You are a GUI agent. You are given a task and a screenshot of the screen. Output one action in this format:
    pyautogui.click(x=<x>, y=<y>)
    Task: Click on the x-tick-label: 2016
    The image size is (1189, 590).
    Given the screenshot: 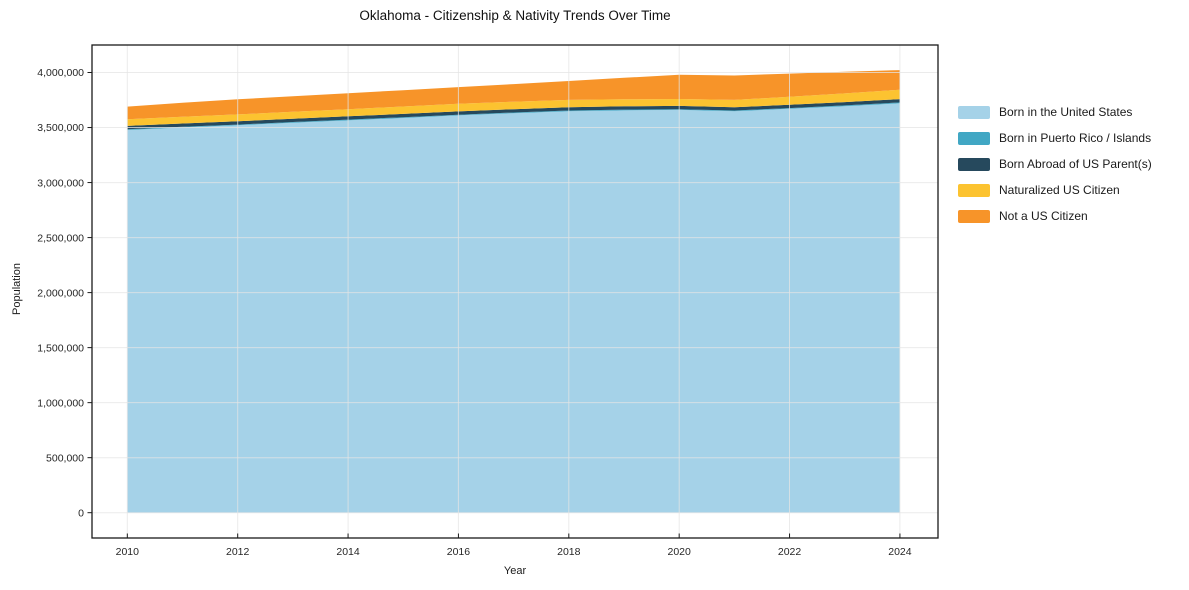 What is the action you would take?
    pyautogui.click(x=459, y=552)
    